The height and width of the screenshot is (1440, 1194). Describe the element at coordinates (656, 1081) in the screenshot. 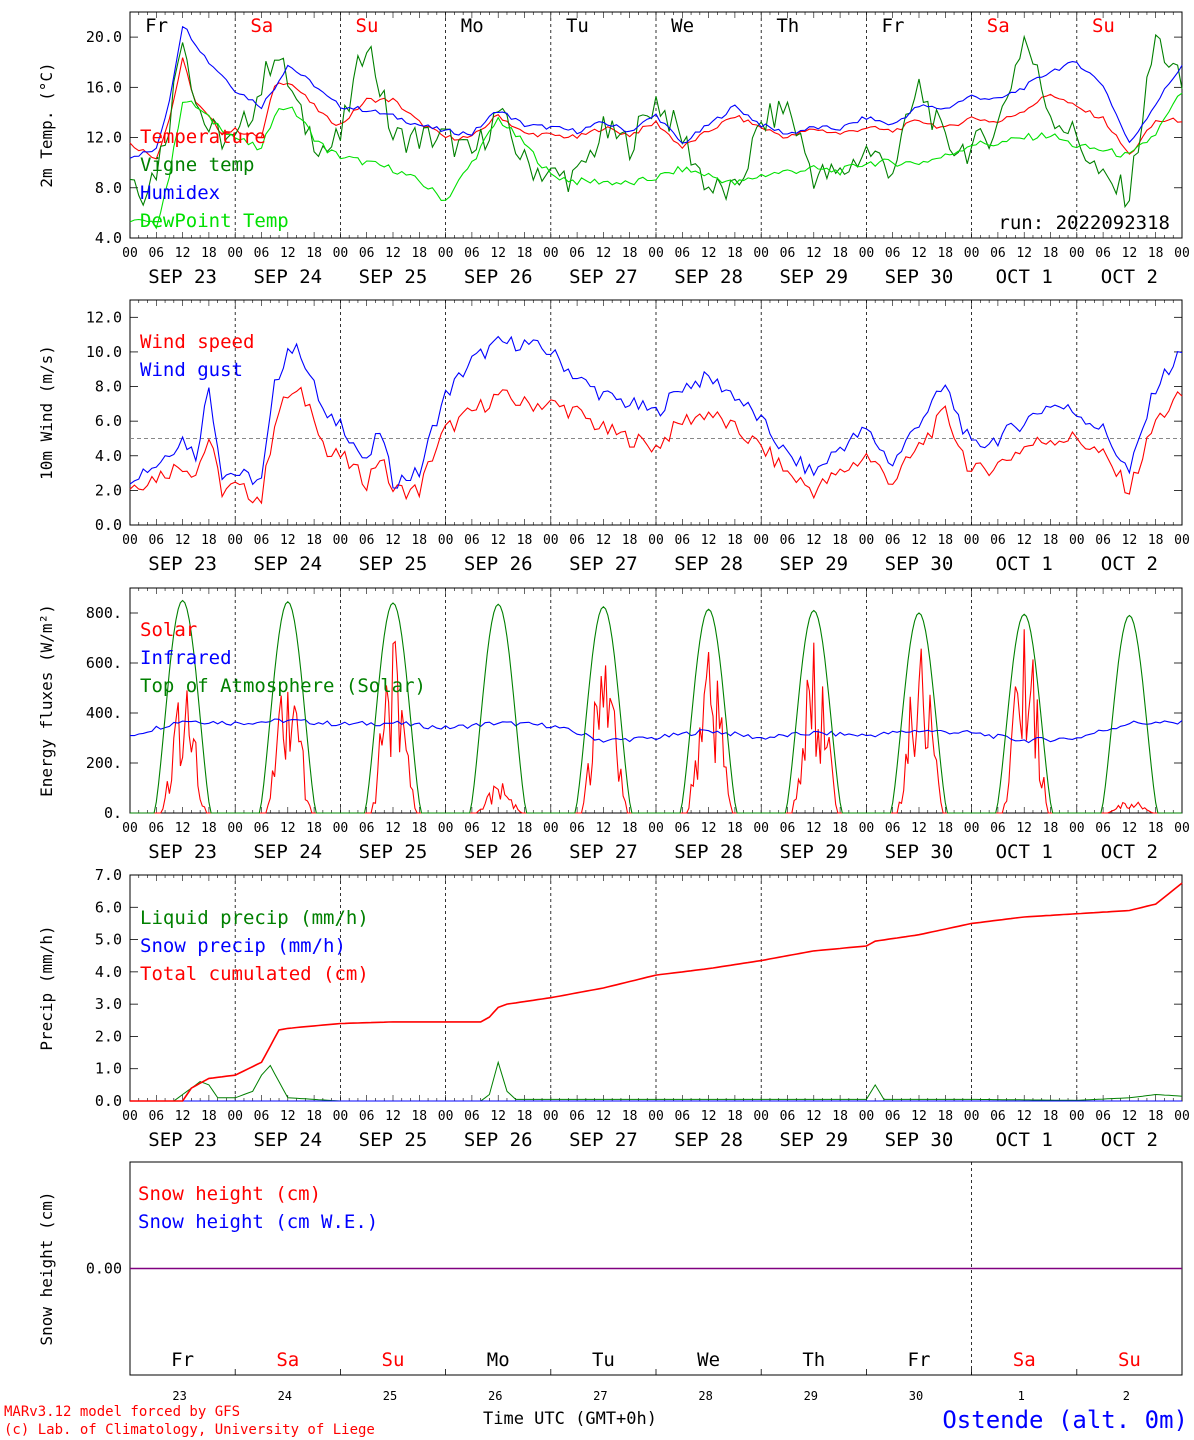

I see `series-line-liquid-precip-mm-h-` at that location.